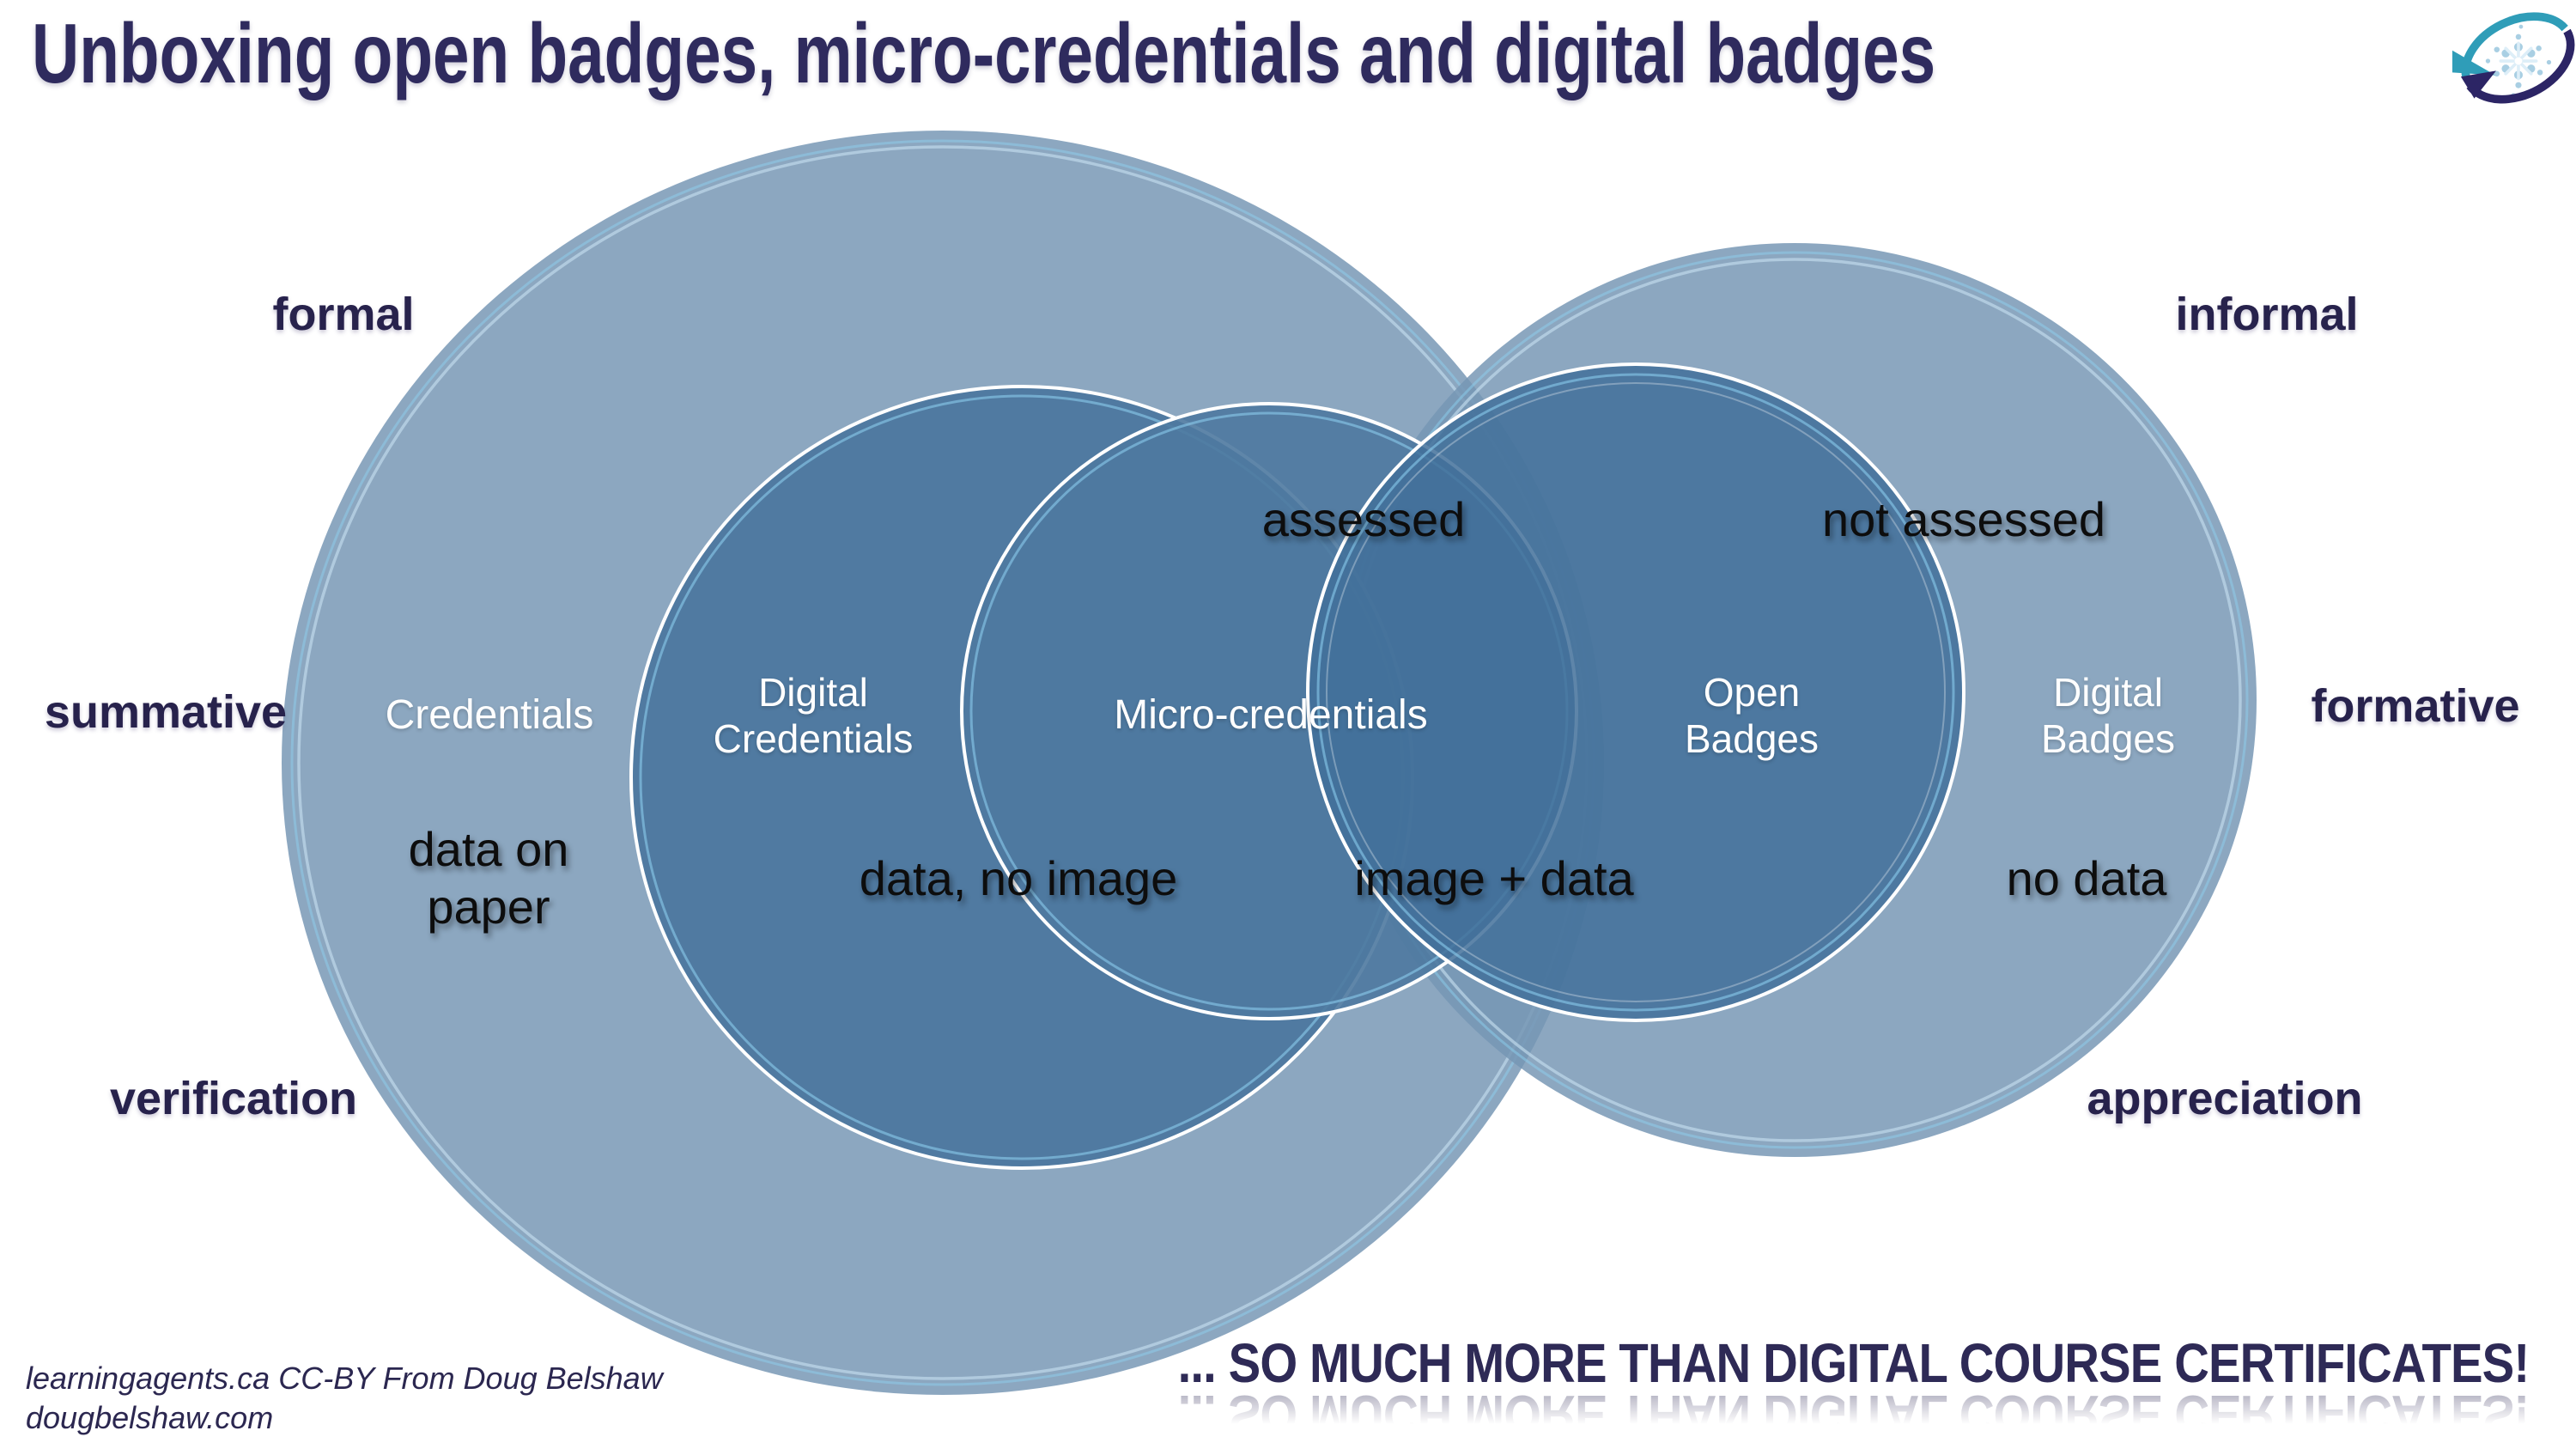 The height and width of the screenshot is (1449, 2576). I want to click on navy-orbit-arrow, so click(2521, 66).